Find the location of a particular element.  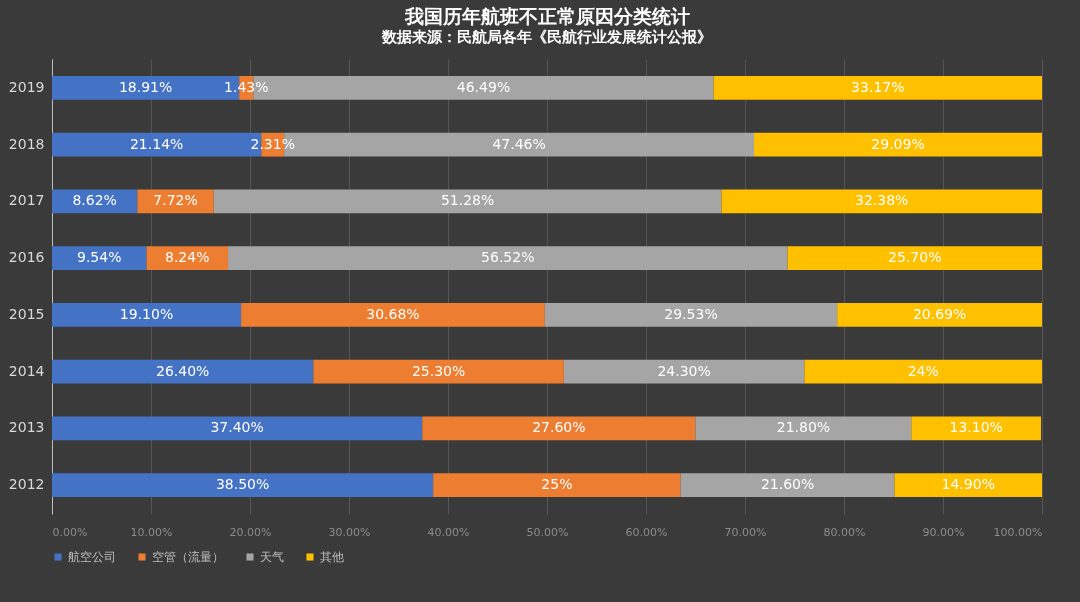

data-label: 25.70% is located at coordinates (915, 257).